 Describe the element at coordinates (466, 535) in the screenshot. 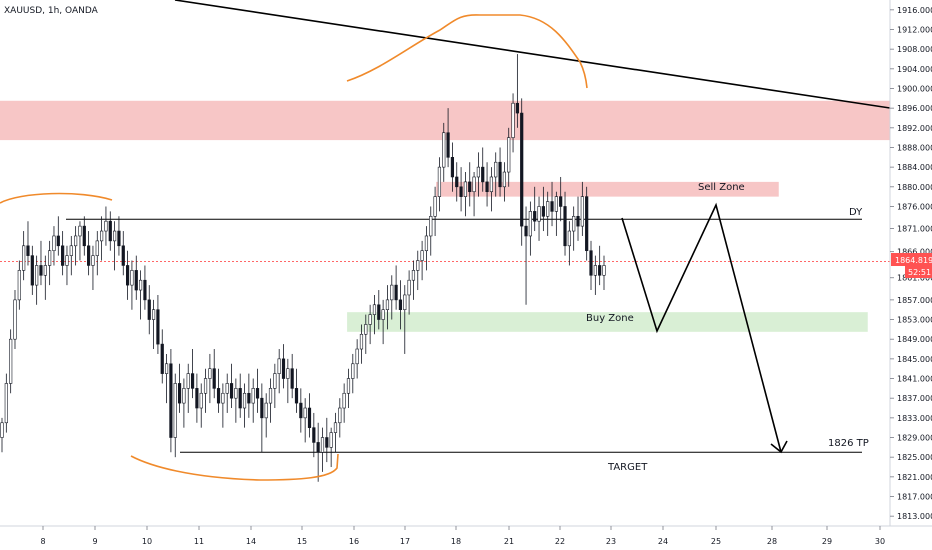

I see `time-axis: 8 9 10 11 14 15 16 17 18 21 22 23 24 25 28 29 30` at that location.